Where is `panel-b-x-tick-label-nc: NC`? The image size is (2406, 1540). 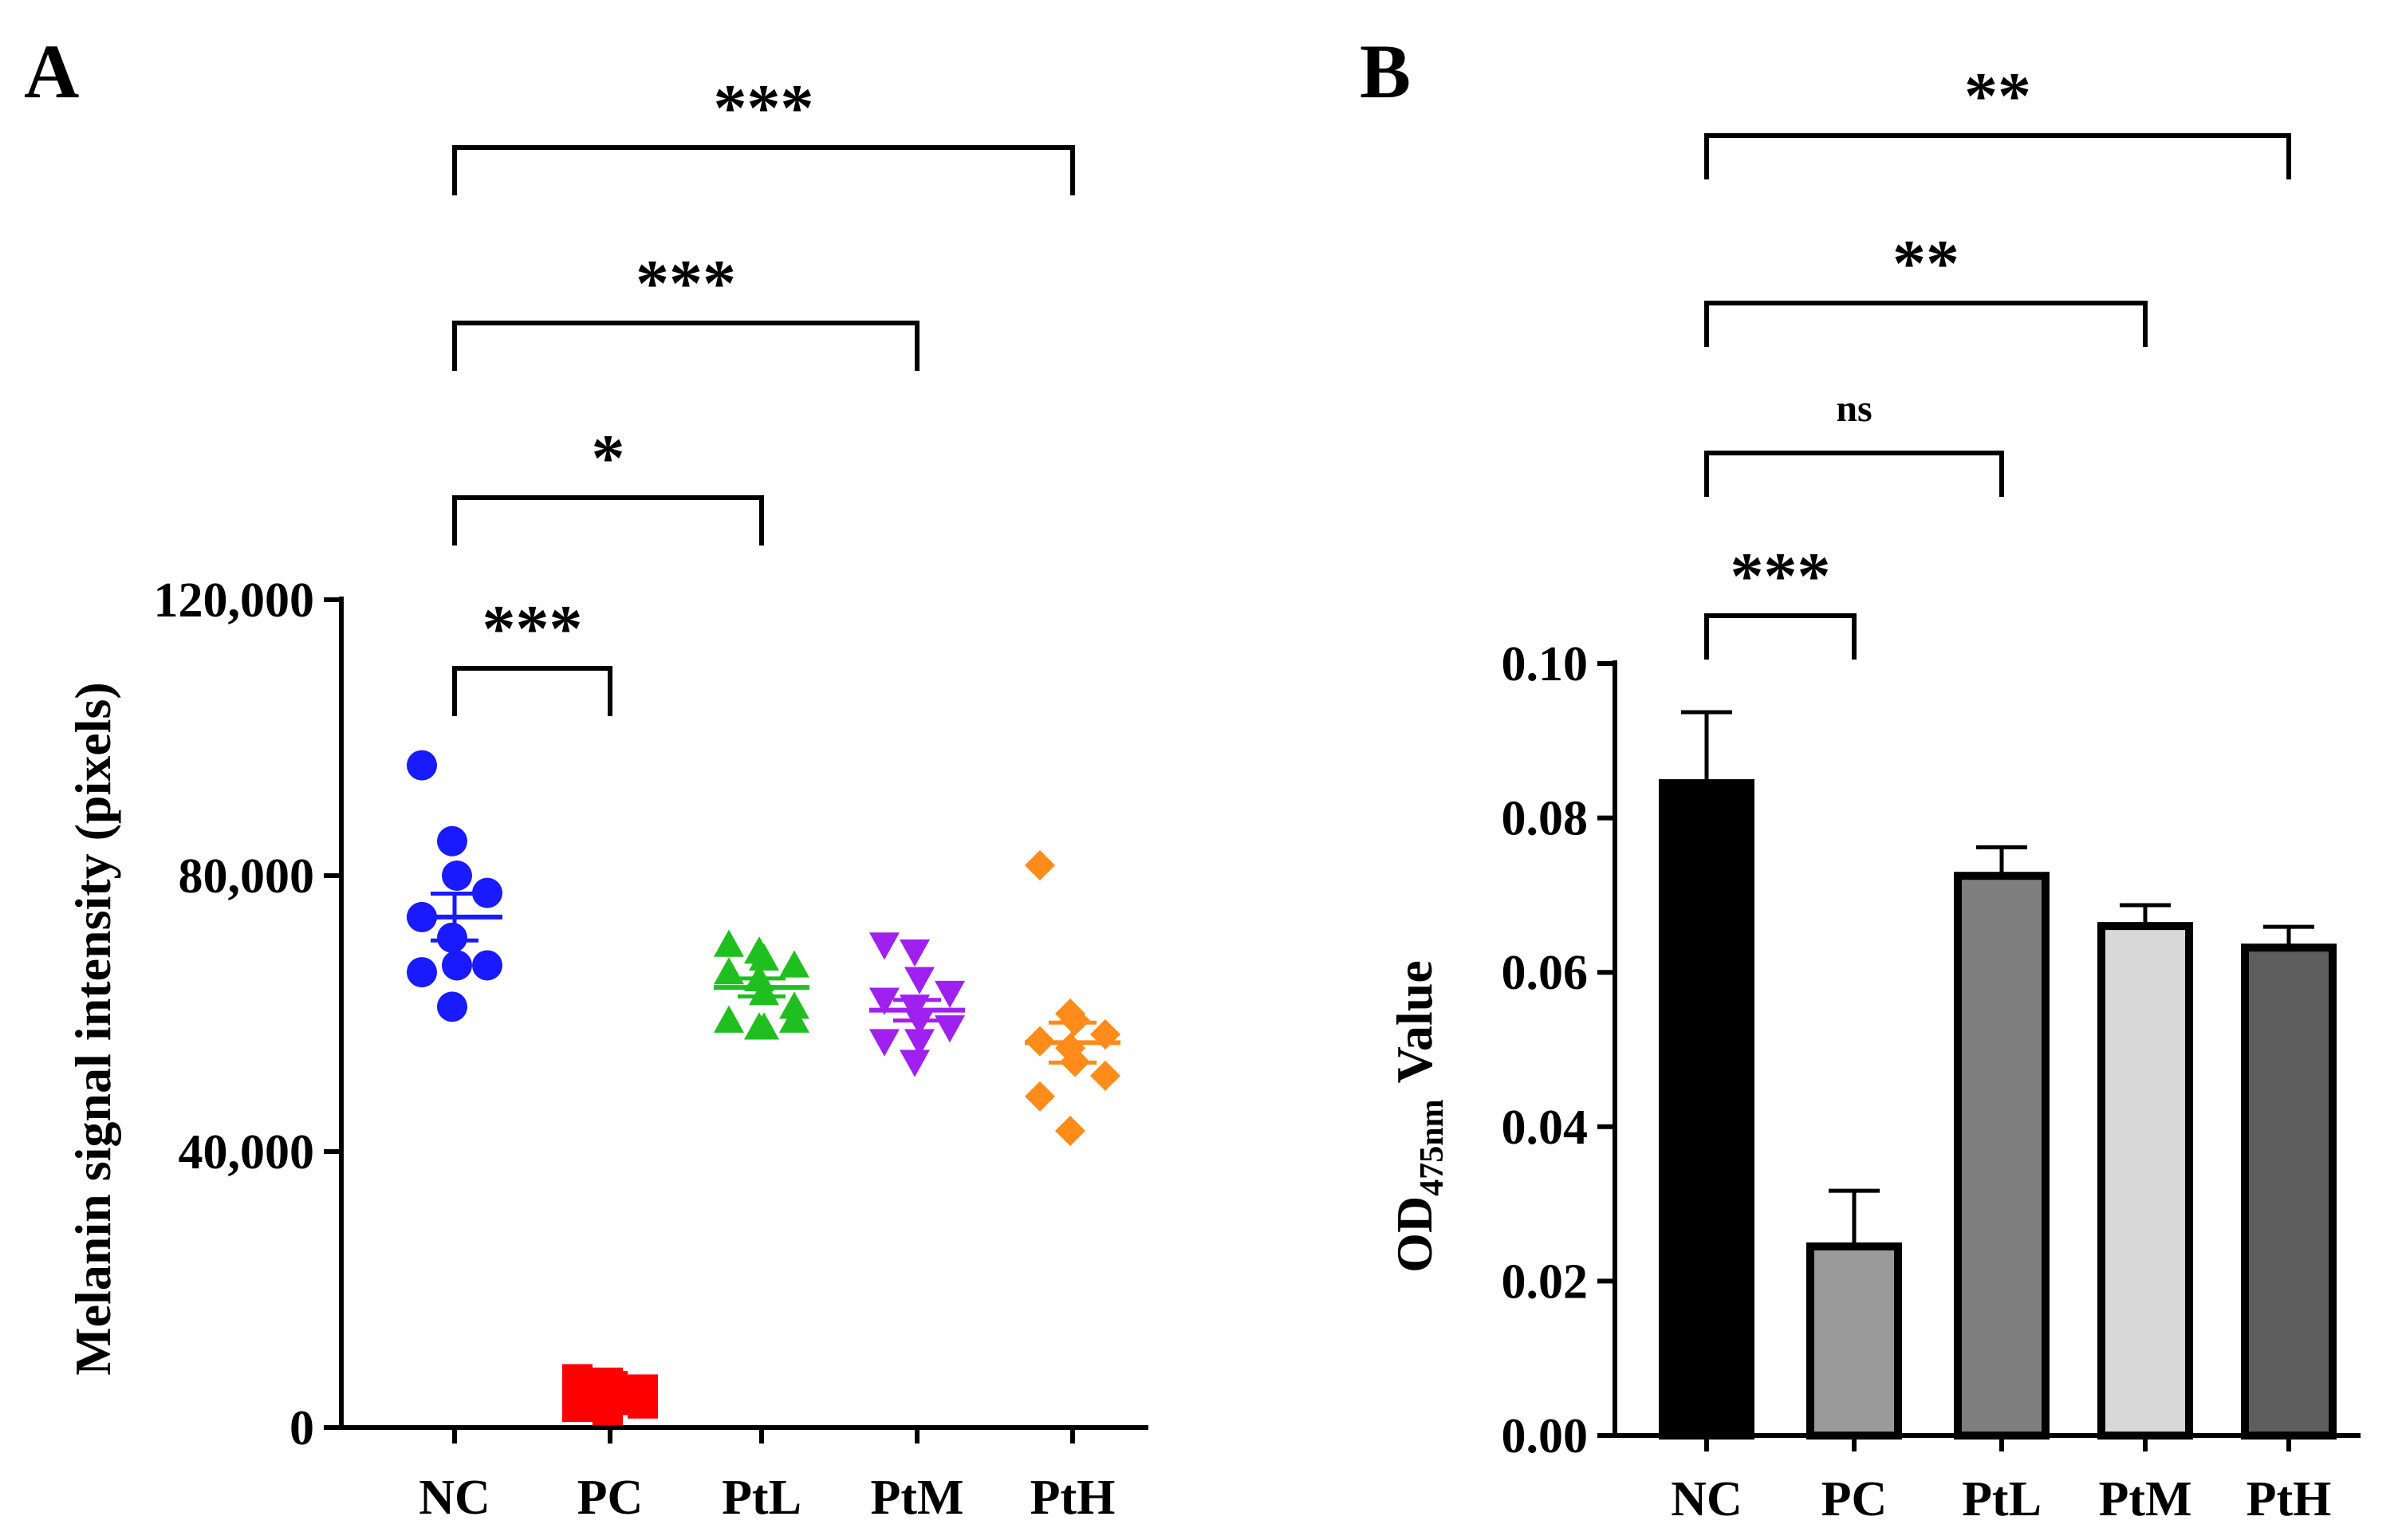
panel-b-x-tick-label-nc: NC is located at coordinates (1707, 1499).